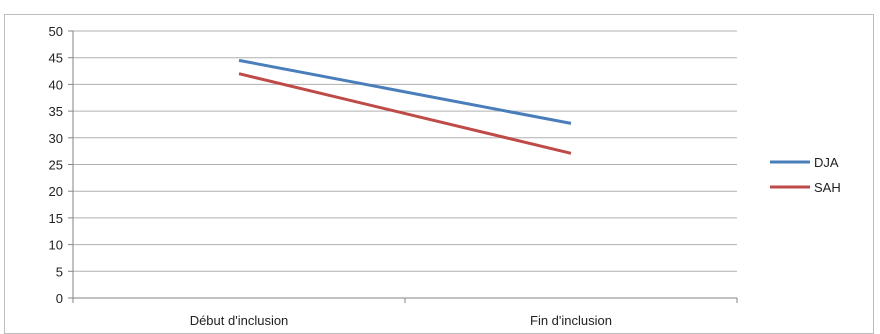  What do you see at coordinates (805, 175) in the screenshot?
I see `legend: DJA SAH` at bounding box center [805, 175].